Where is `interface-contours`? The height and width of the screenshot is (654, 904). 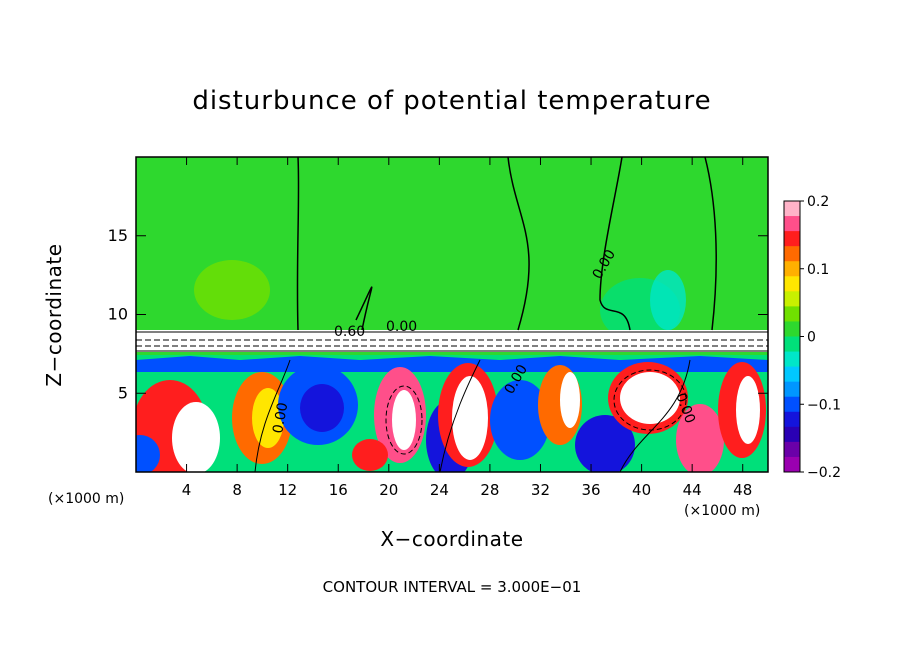
interface-contours is located at coordinates (452, 341).